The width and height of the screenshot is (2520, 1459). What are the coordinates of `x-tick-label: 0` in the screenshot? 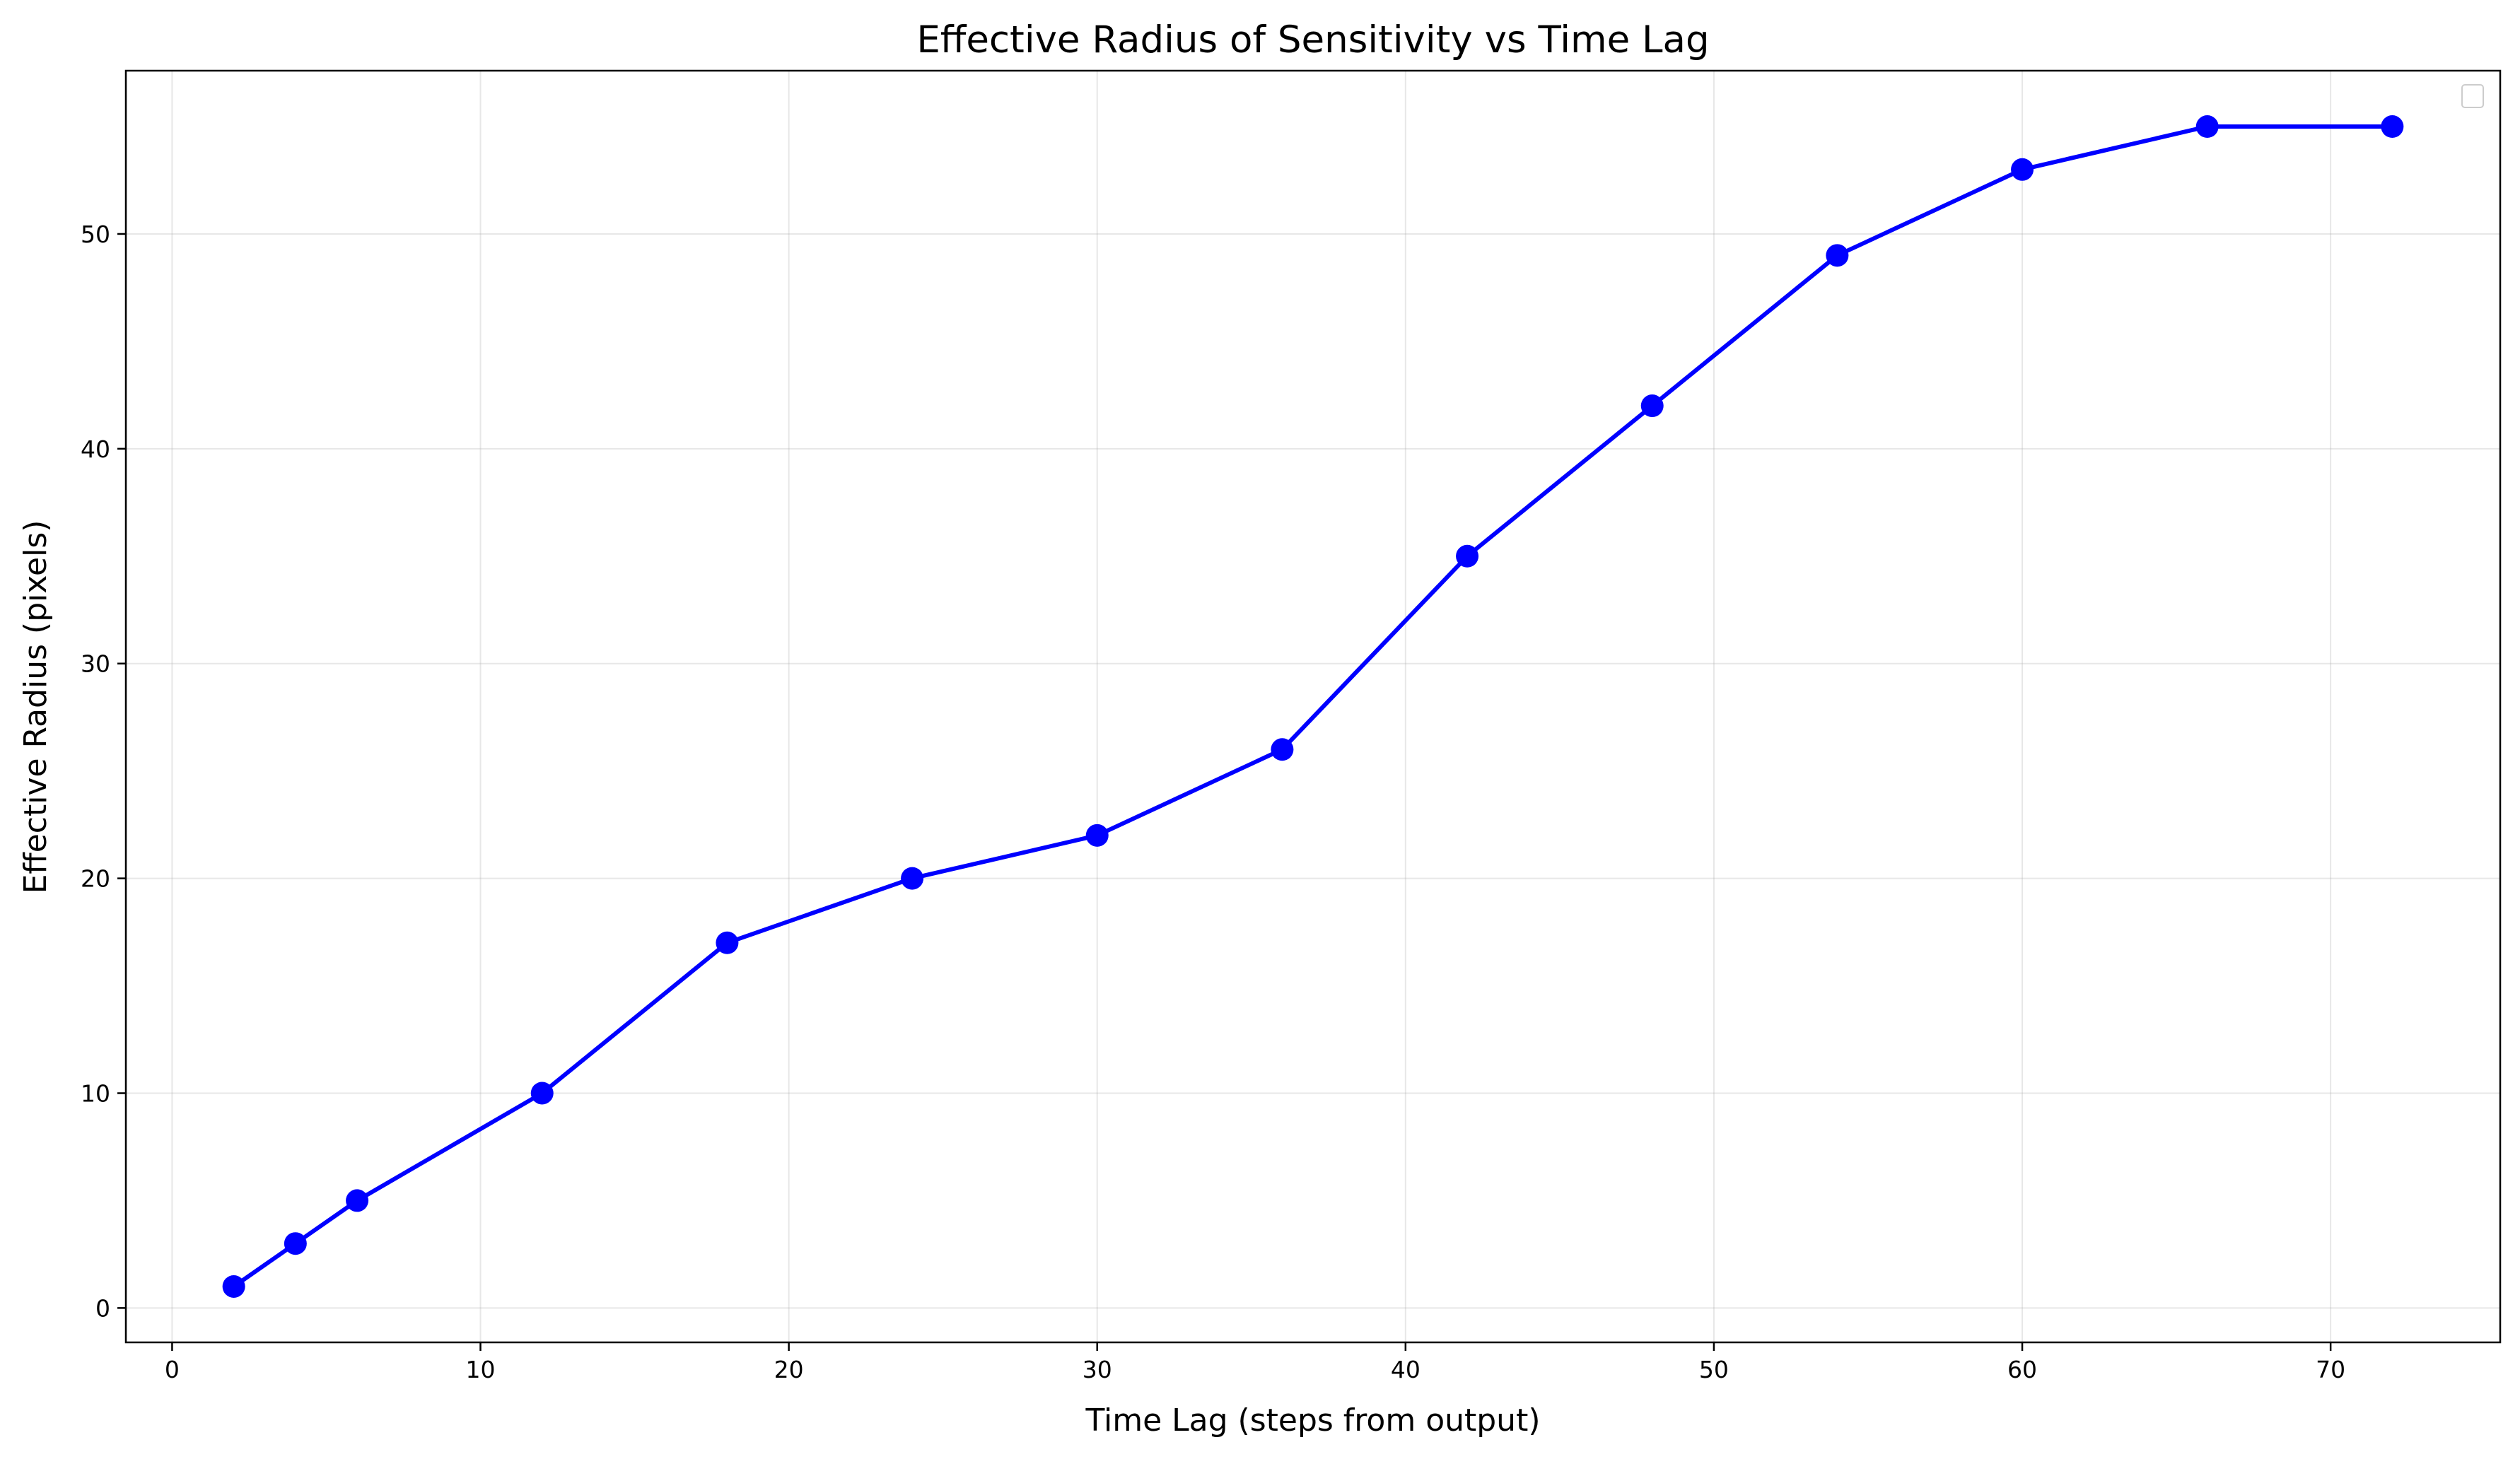 It's located at (172, 1369).